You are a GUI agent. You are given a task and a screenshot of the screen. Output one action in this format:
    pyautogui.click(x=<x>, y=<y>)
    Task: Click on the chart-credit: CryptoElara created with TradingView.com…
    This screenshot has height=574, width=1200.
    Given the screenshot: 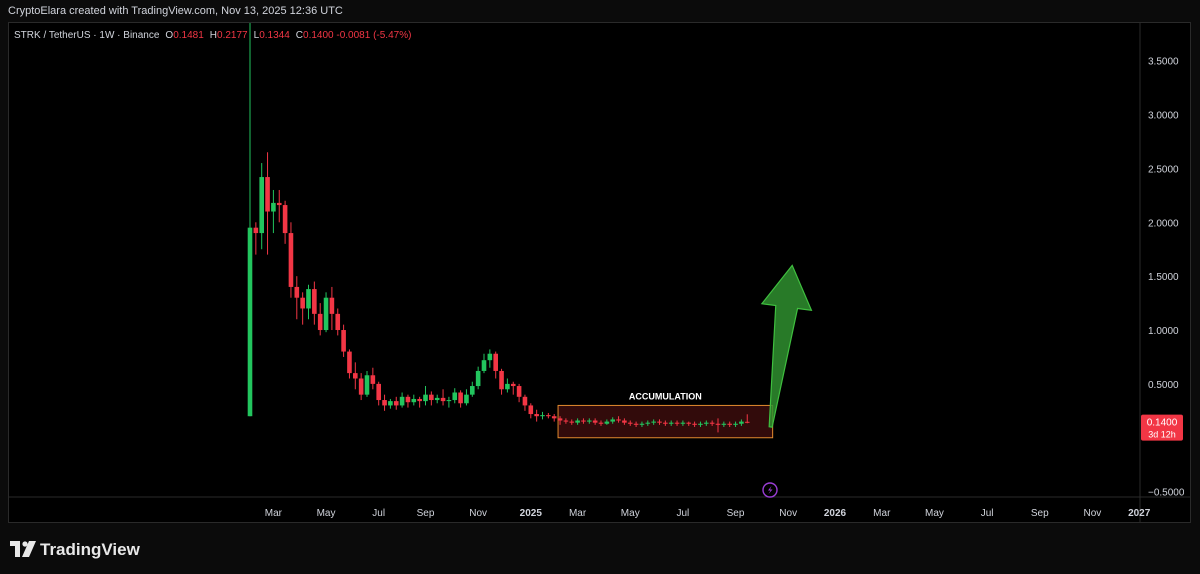 What is the action you would take?
    pyautogui.click(x=175, y=11)
    